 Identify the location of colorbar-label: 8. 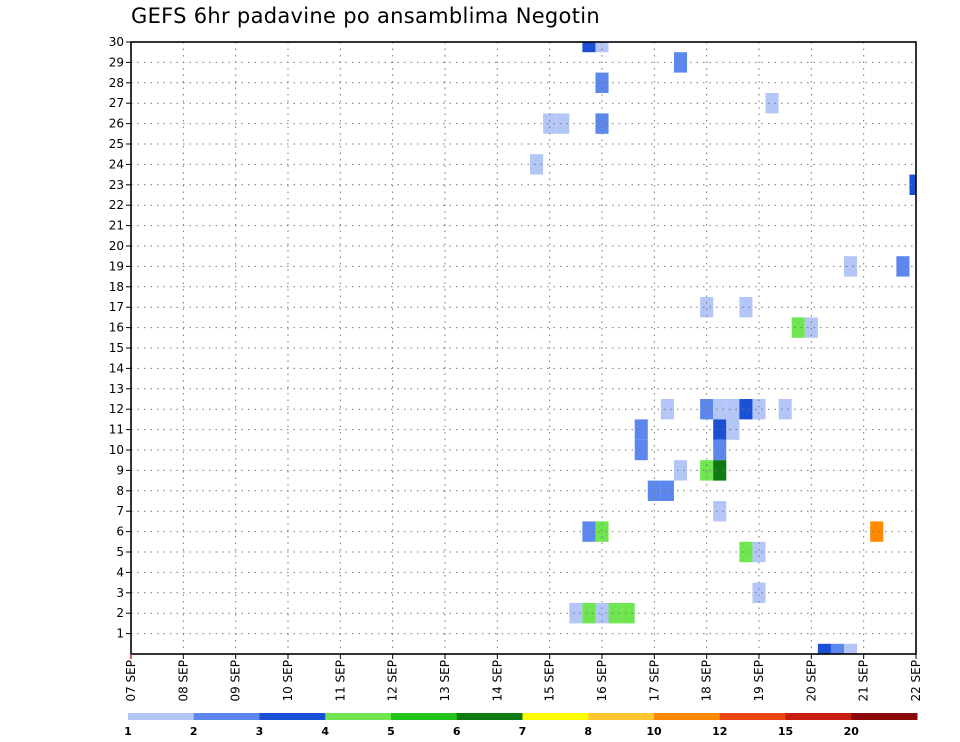
(588, 731).